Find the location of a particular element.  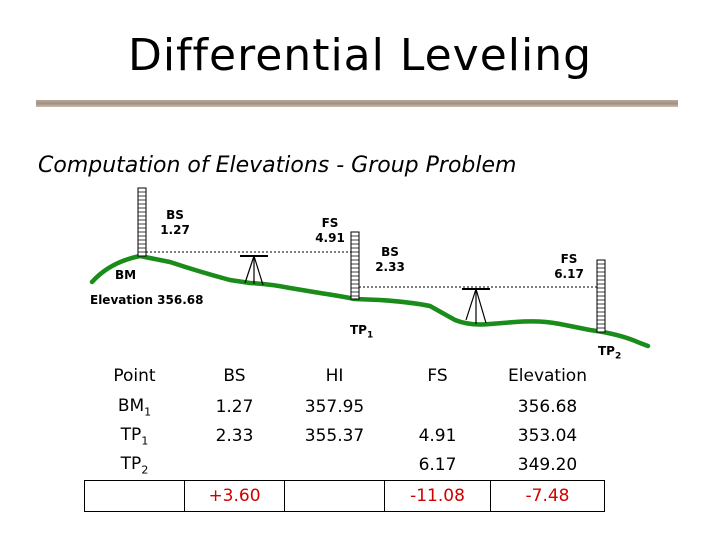

cell-point: TP1 is located at coordinates (134, 436).